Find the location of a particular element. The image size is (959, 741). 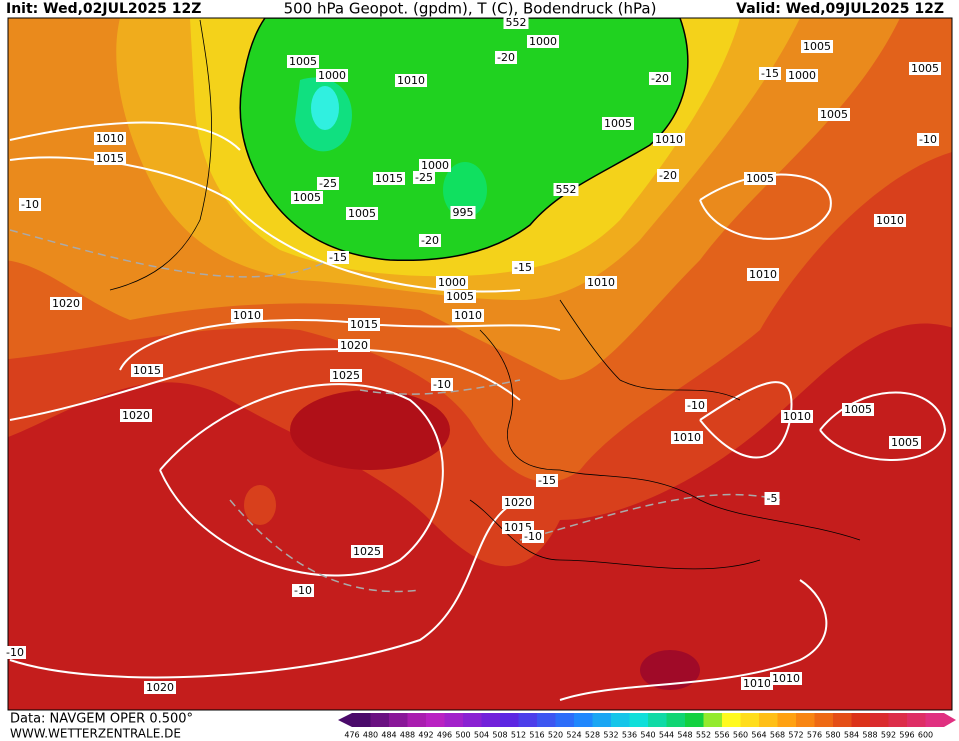

init-time: Init: Wed,02JUL2025 12Z is located at coordinates (103, 9).